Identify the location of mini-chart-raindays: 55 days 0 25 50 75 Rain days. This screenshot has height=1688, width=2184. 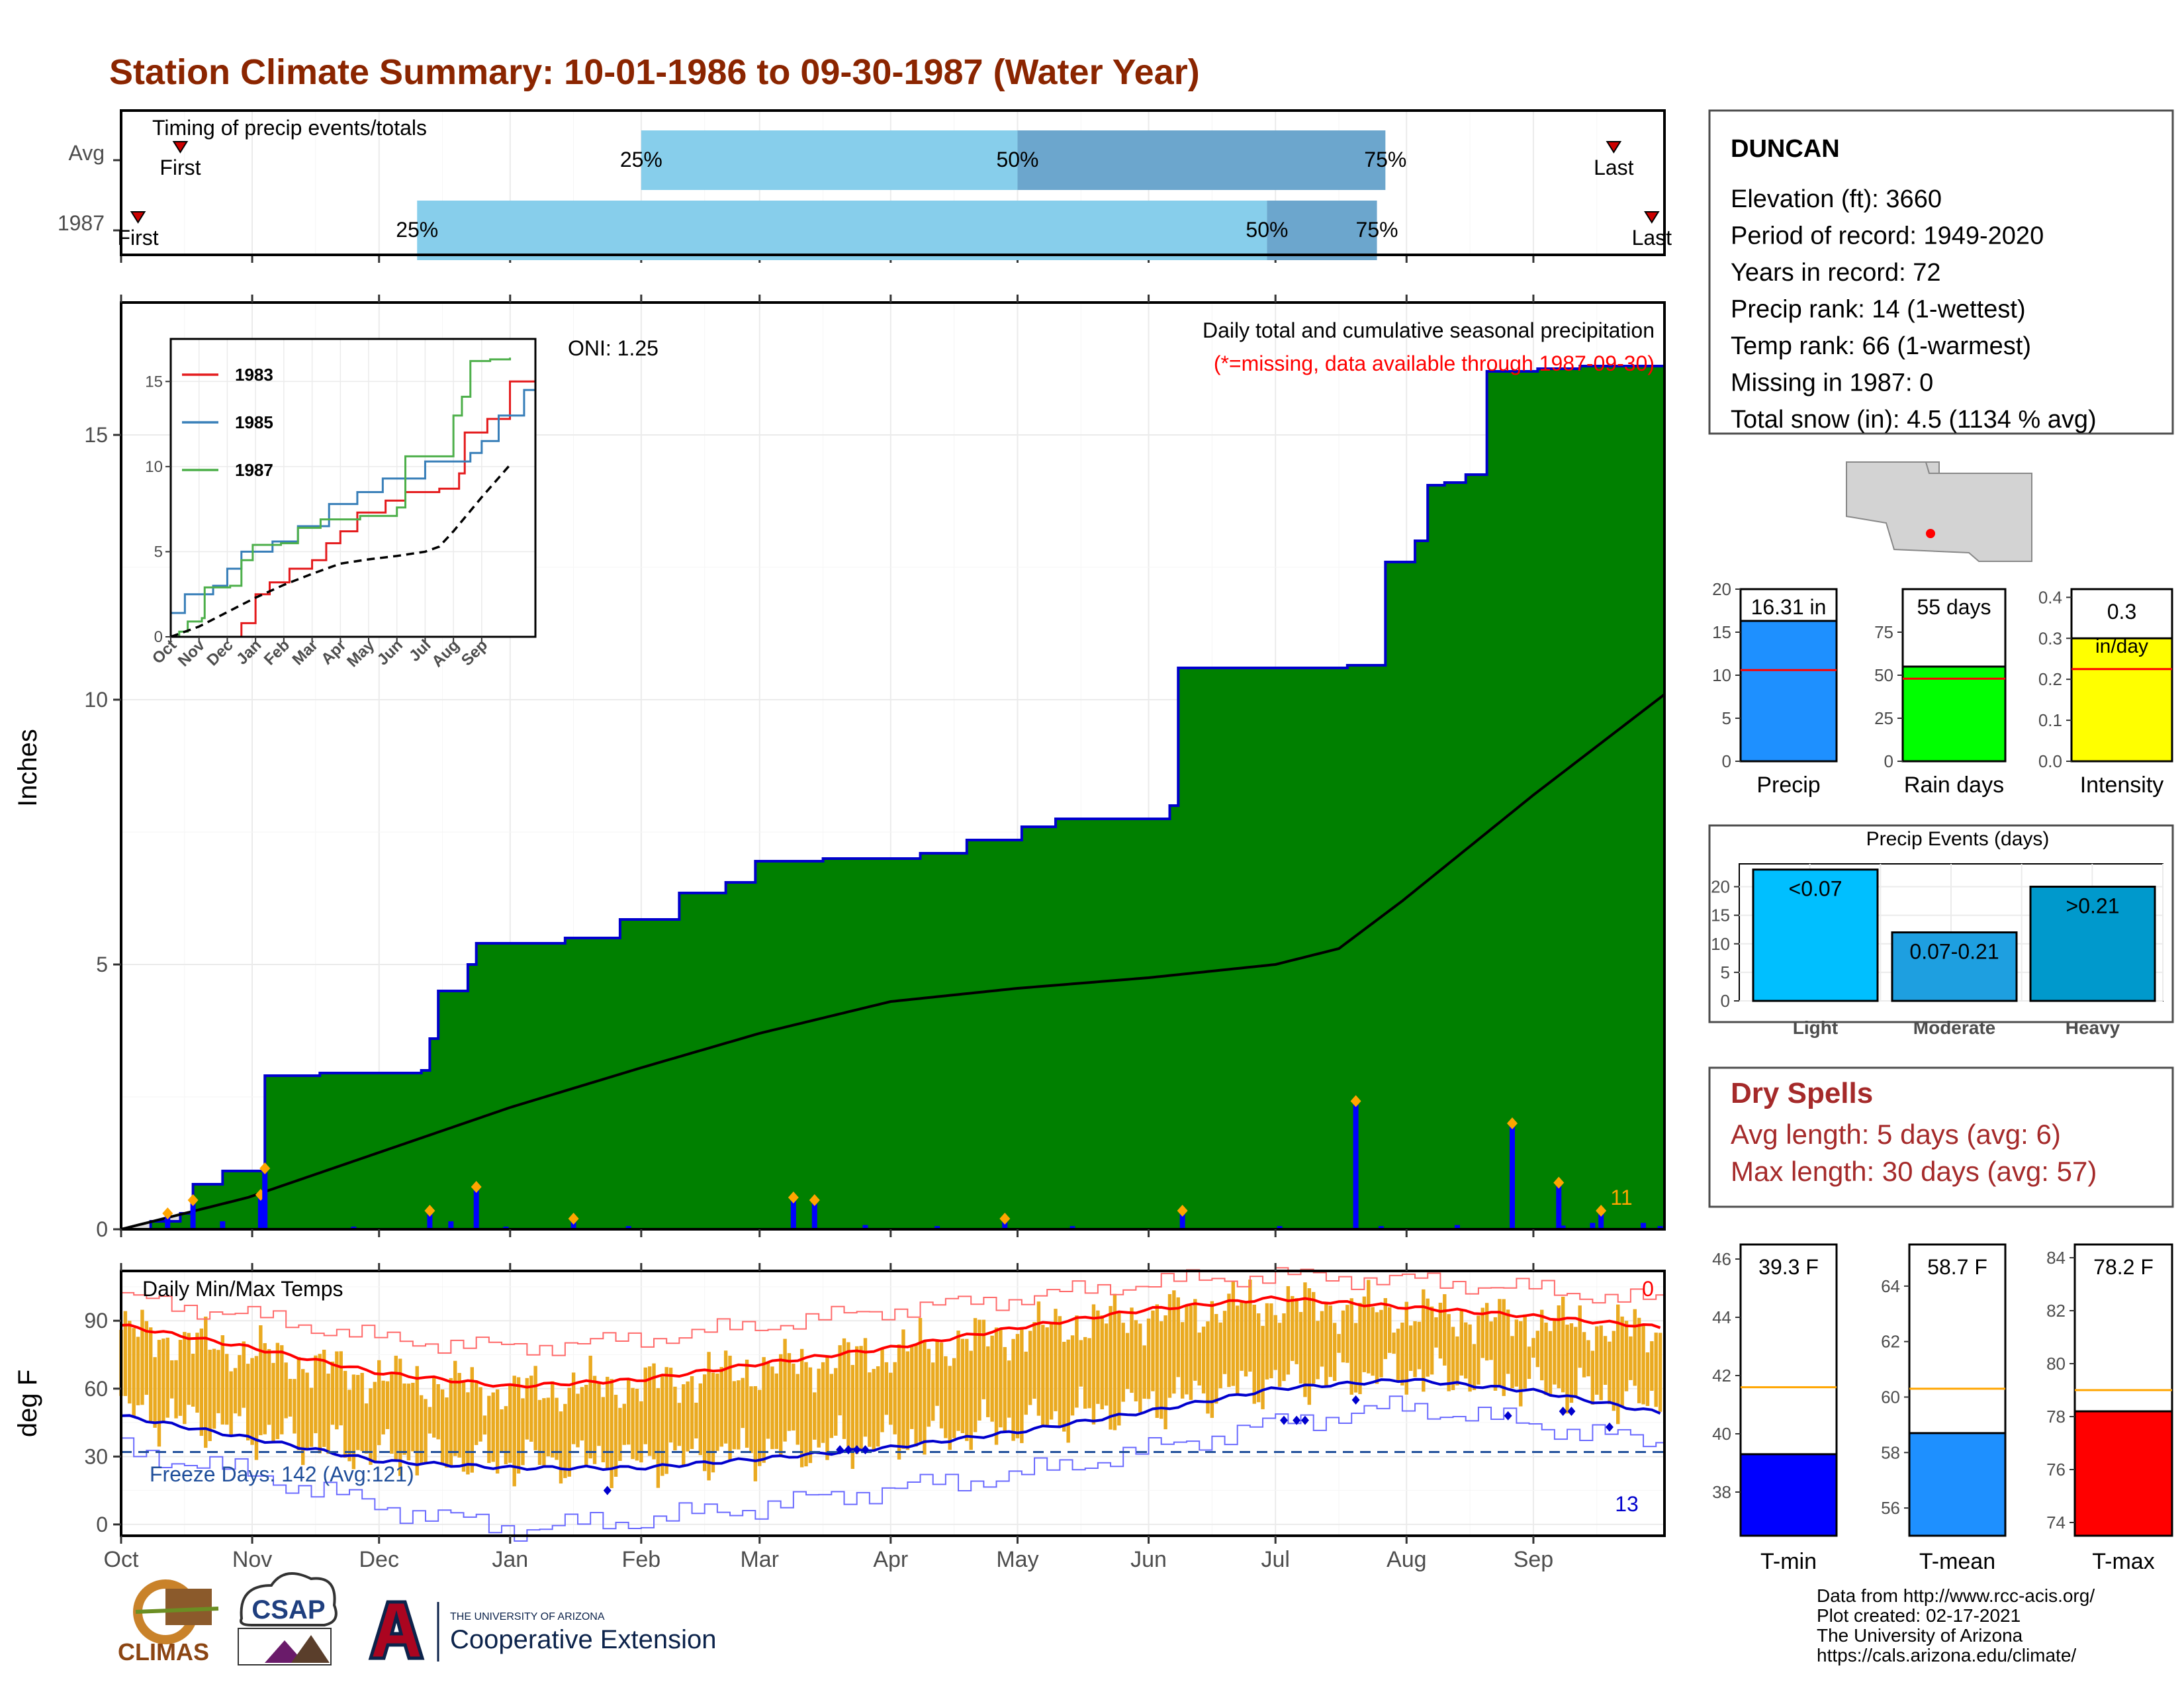
(1940, 693).